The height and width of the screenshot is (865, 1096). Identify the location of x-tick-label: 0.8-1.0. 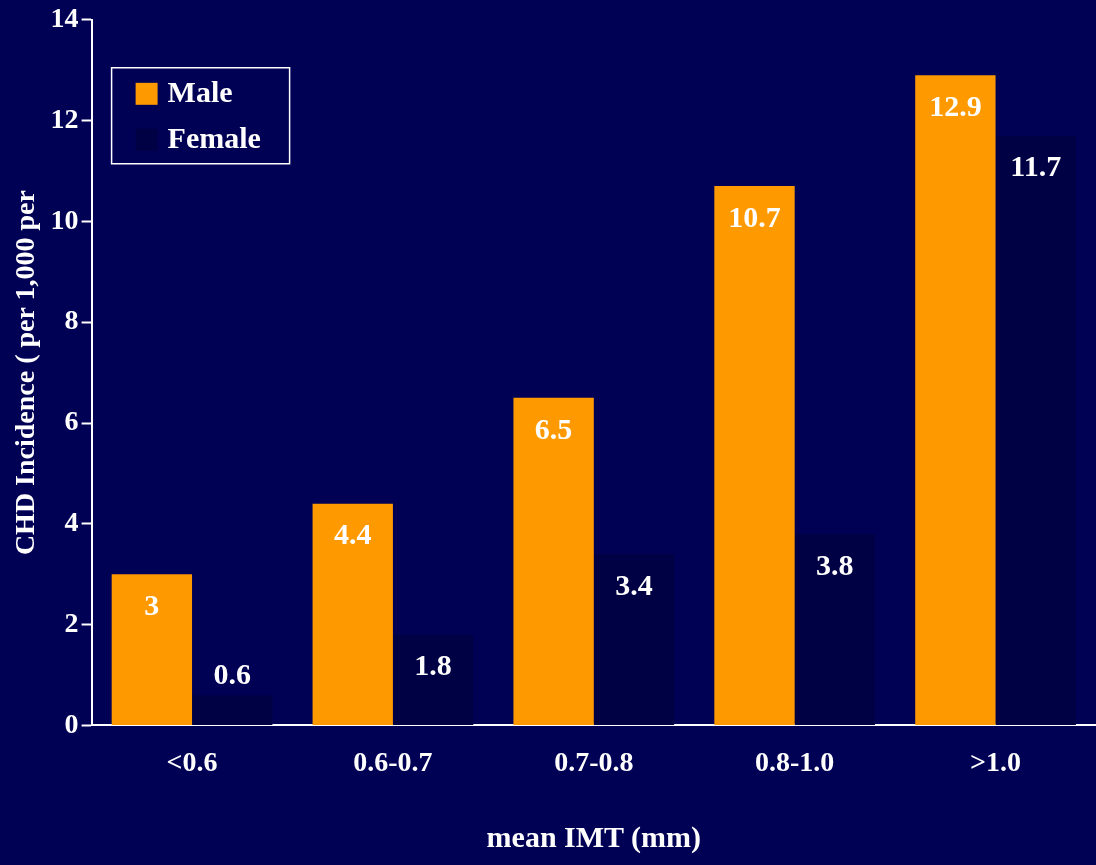
(795, 762).